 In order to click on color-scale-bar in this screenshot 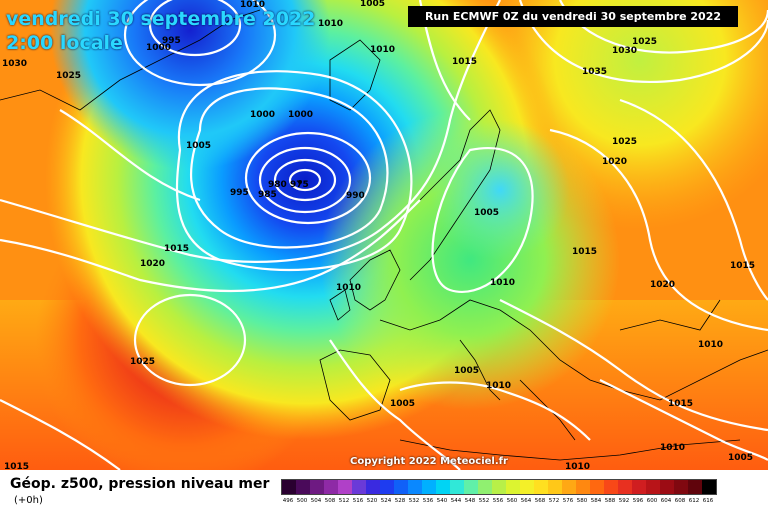, I will do `click(499, 487)`.